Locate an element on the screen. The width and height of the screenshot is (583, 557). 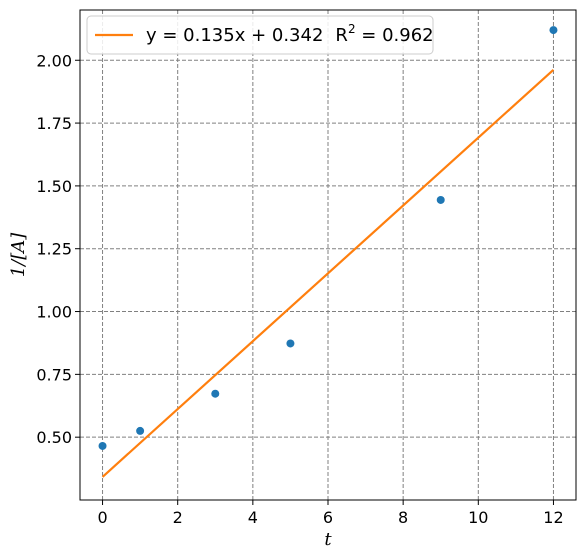
y-axis-label: 1/[A] is located at coordinates (18, 255).